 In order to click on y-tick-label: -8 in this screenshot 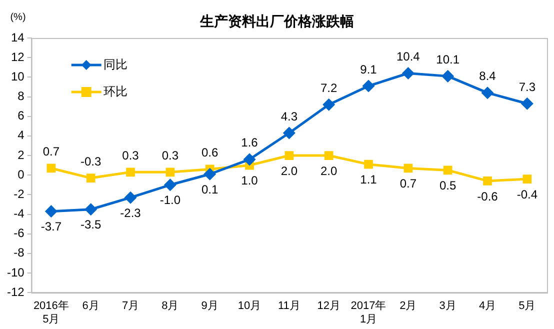, I will do `click(19, 253)`.